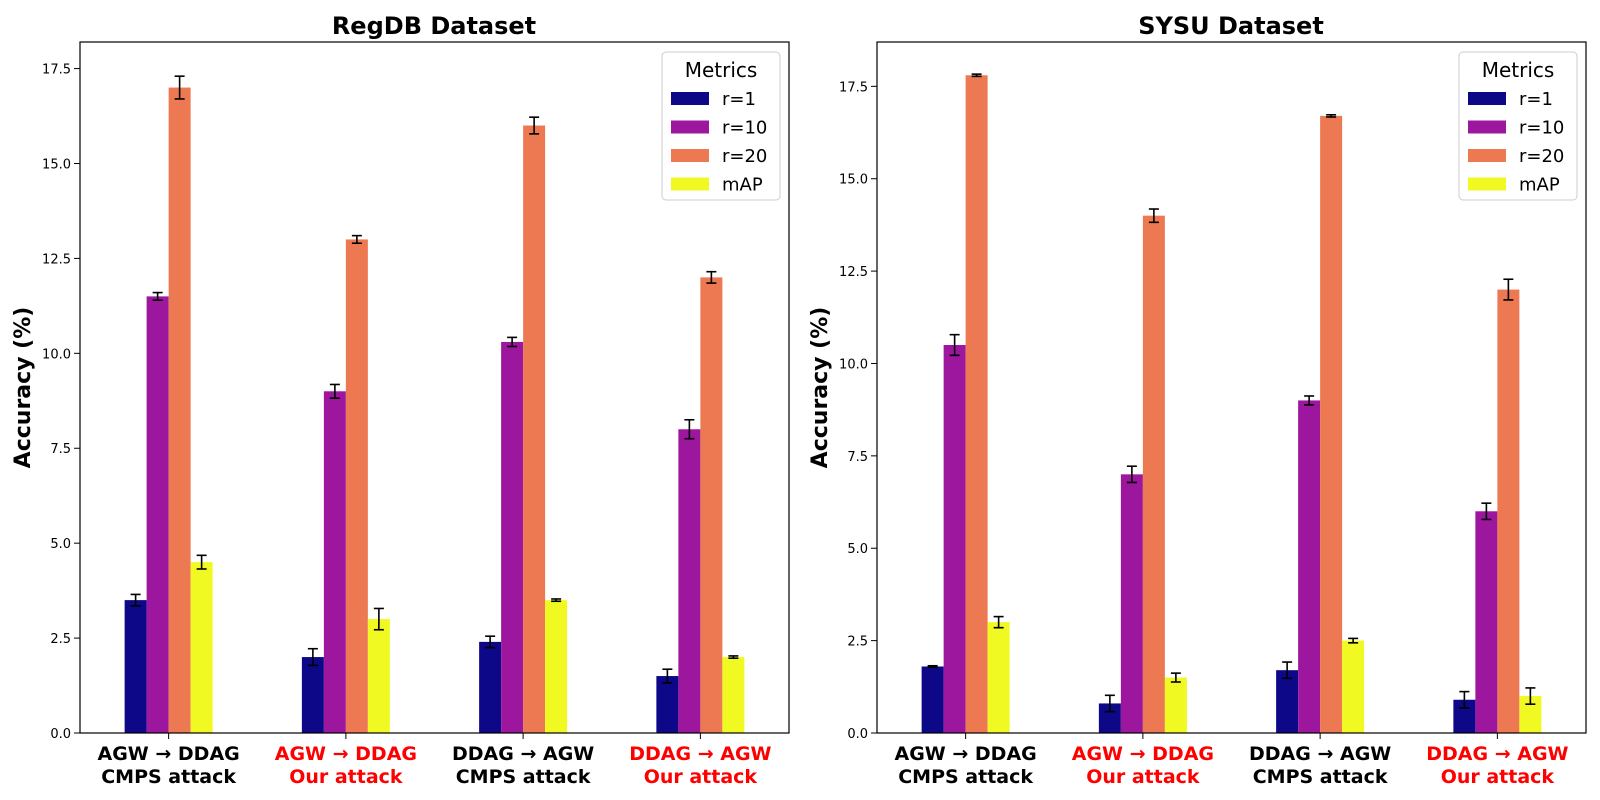 Image resolution: width=1600 pixels, height=800 pixels. Describe the element at coordinates (434, 26) in the screenshot. I see `chart-title: RegDB Dataset` at that location.